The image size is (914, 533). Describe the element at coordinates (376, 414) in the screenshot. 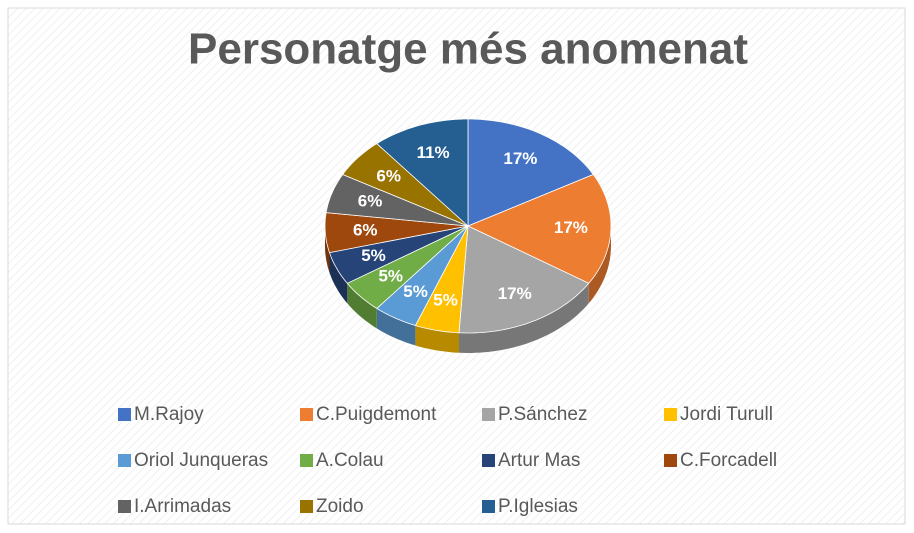

I see `legend-label: C.Puigdemont` at that location.